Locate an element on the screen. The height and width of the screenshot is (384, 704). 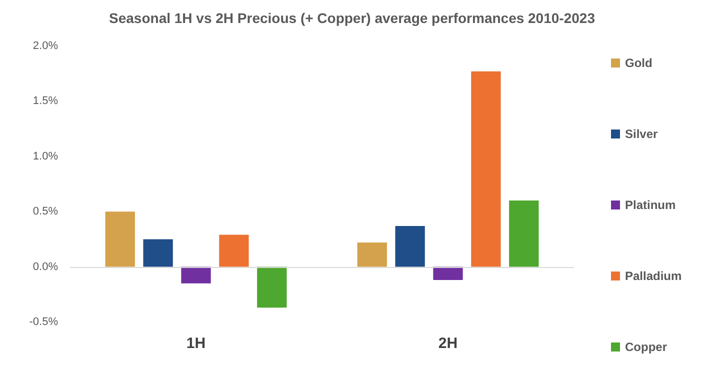
legend-label: Gold is located at coordinates (638, 63).